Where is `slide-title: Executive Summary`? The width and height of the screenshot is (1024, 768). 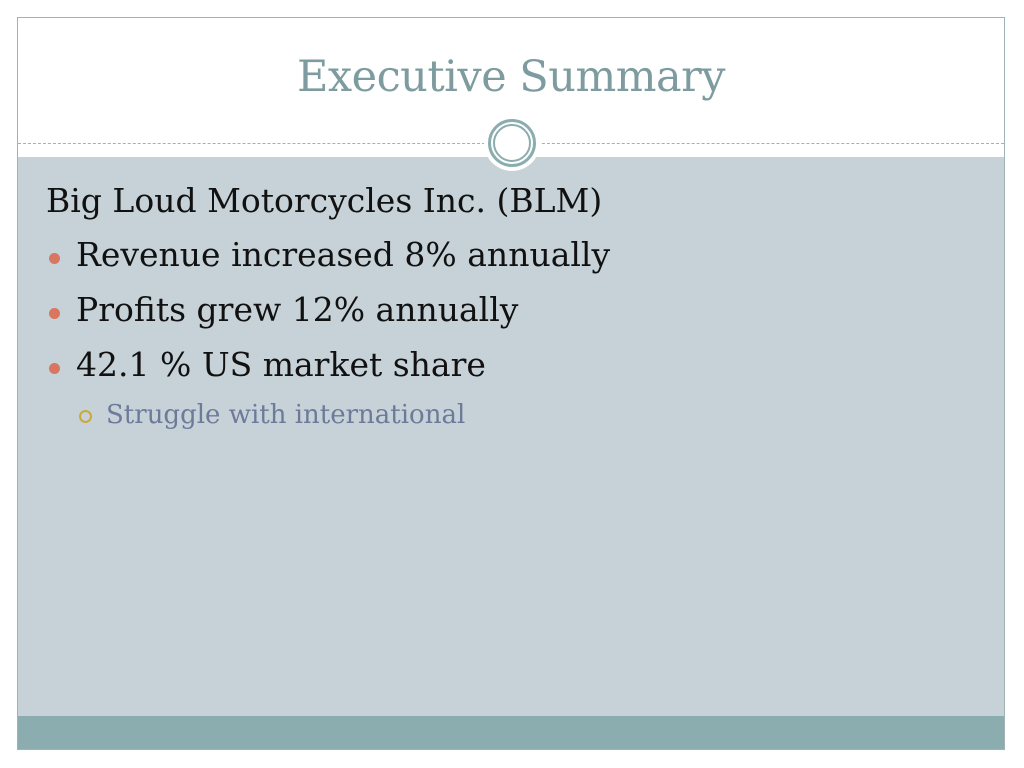 slide-title: Executive Summary is located at coordinates (511, 77).